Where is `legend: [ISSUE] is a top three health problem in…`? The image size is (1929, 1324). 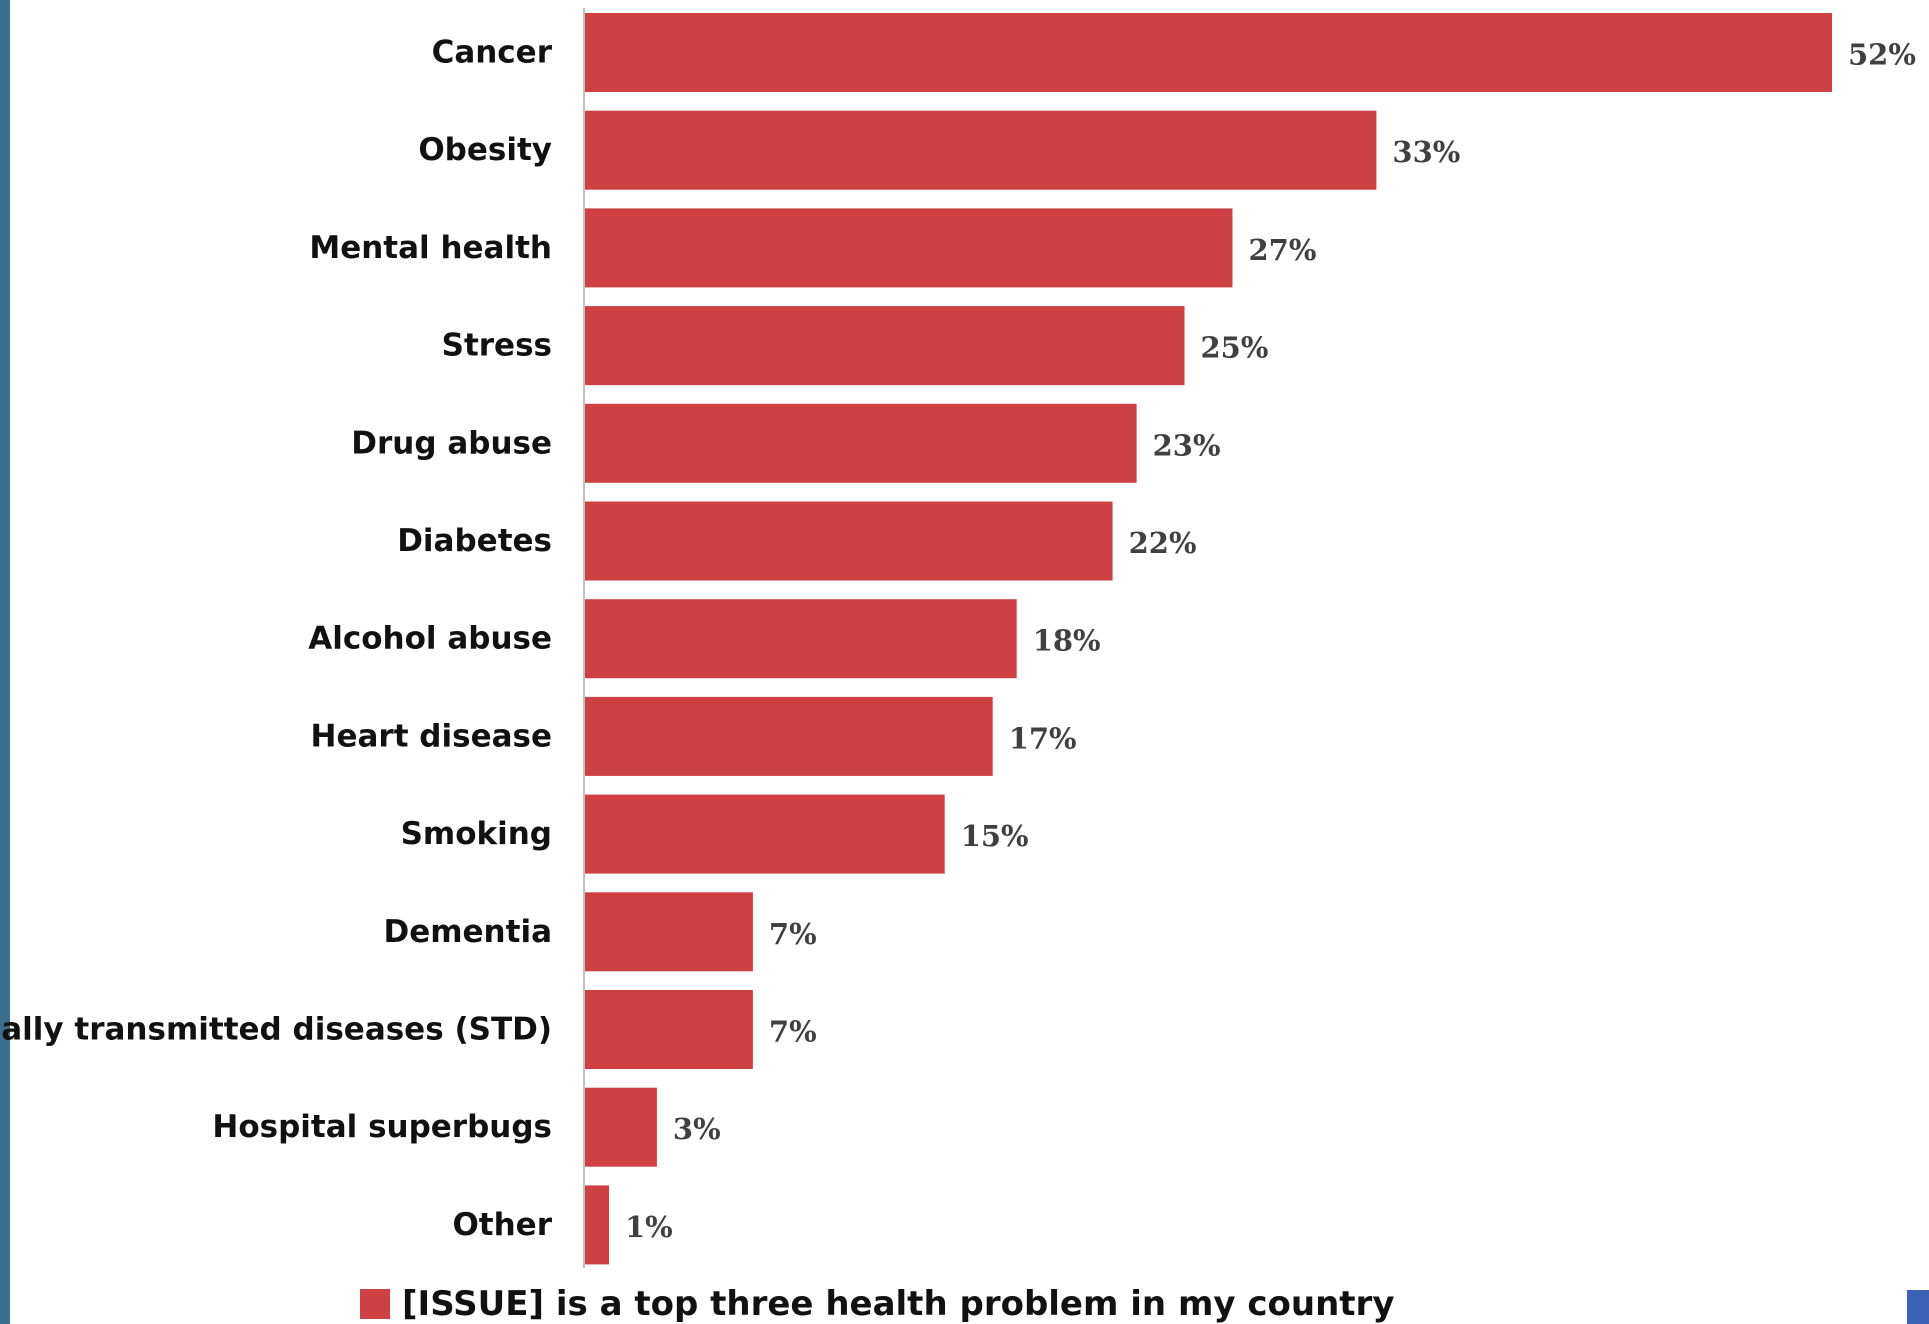 legend: [ISSUE] is a top three health problem in… is located at coordinates (877, 1304).